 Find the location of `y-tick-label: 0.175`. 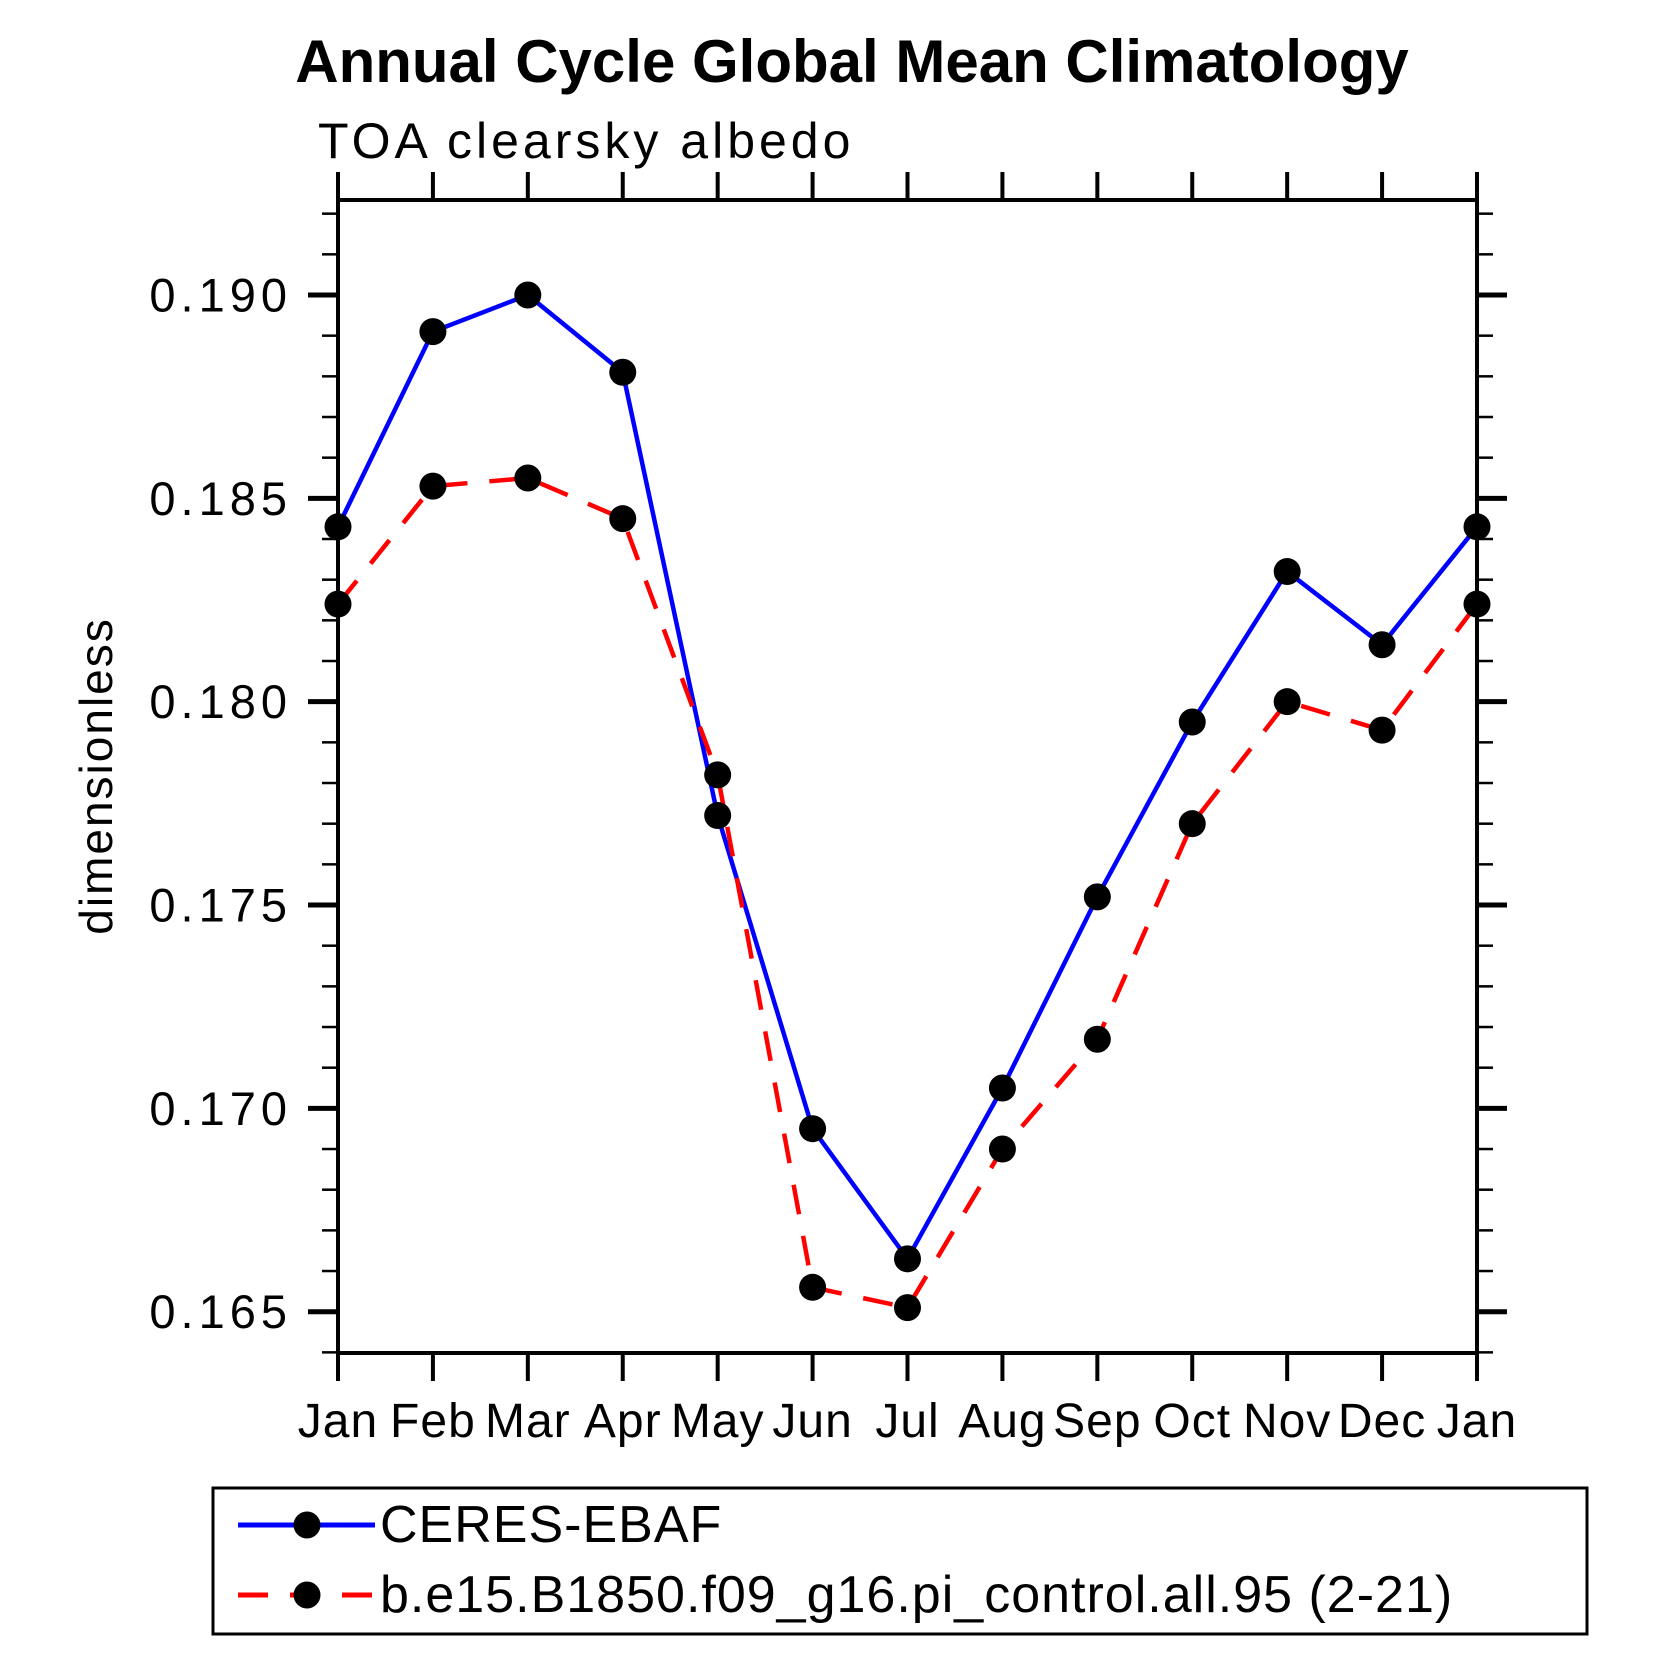

y-tick-label: 0.175 is located at coordinates (220, 905).